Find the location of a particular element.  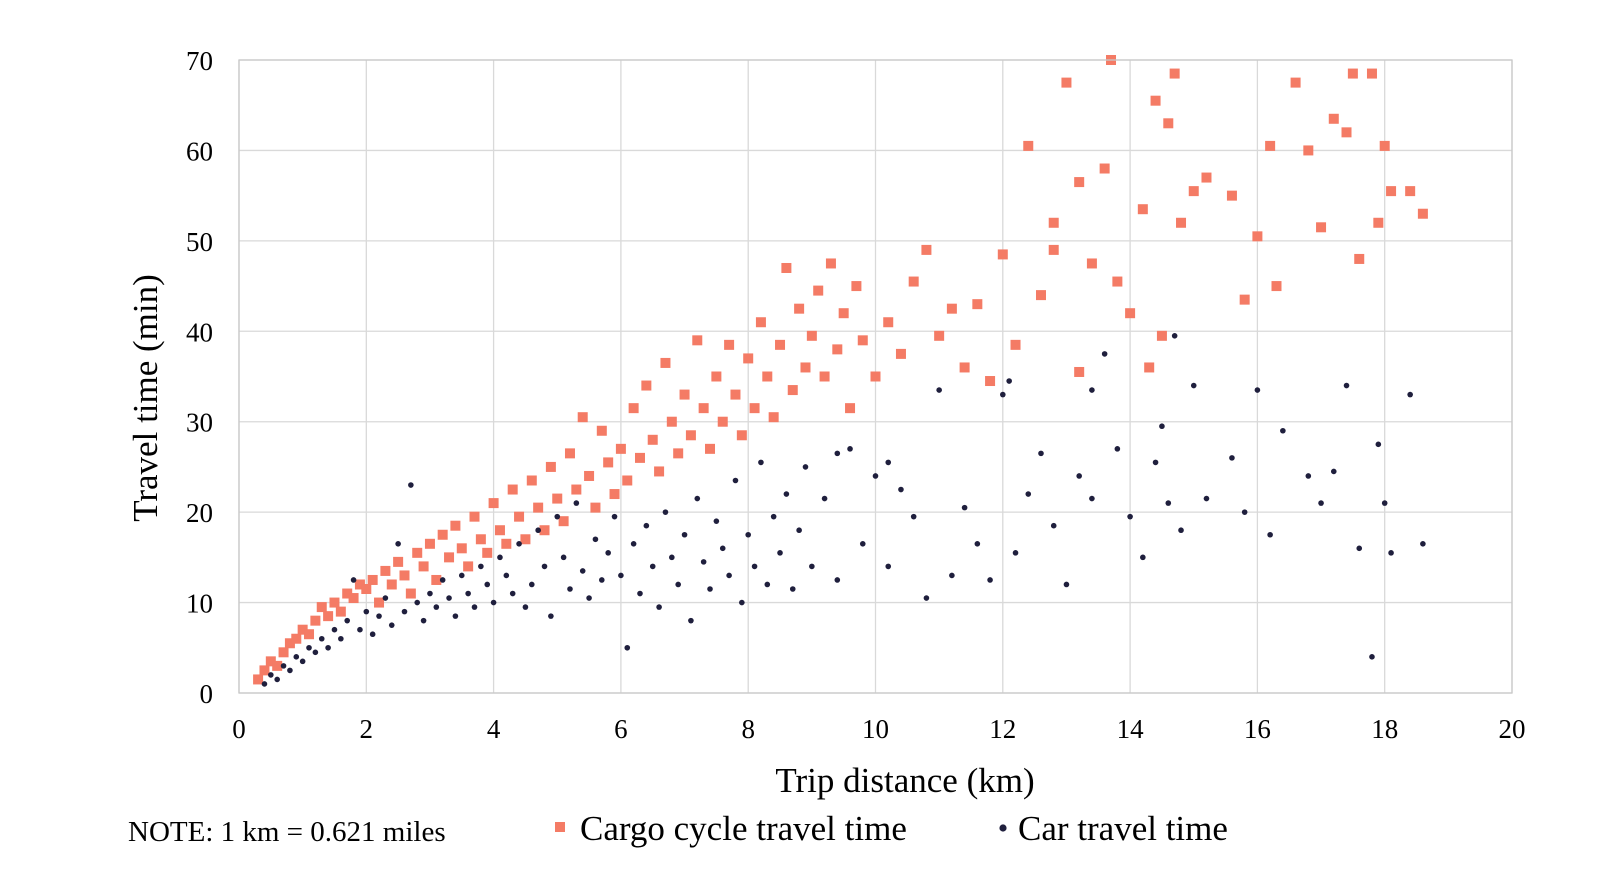

legend-cycle-label: Cargo cycle travel time is located at coordinates (743, 828).